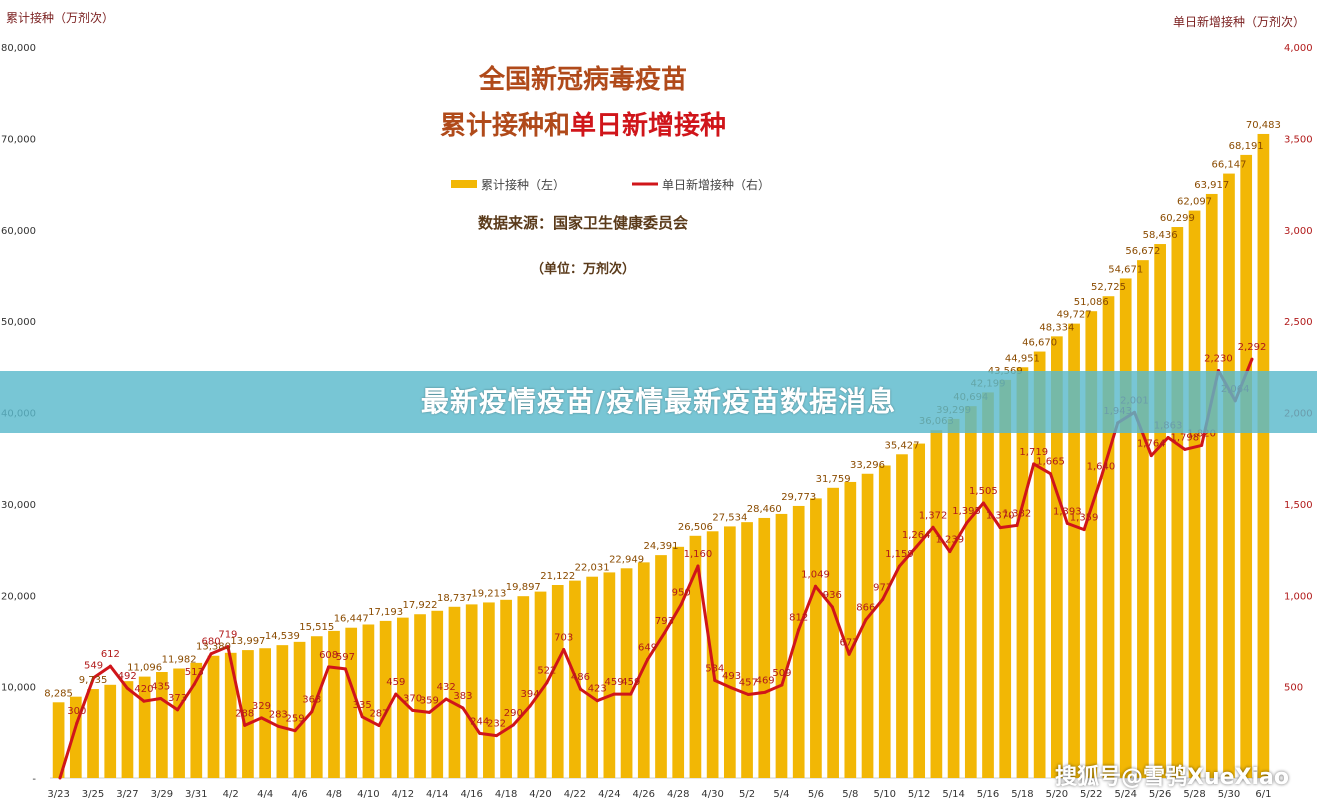 The image size is (1317, 805). I want to click on x-tick-label: 5/14, so click(953, 794).